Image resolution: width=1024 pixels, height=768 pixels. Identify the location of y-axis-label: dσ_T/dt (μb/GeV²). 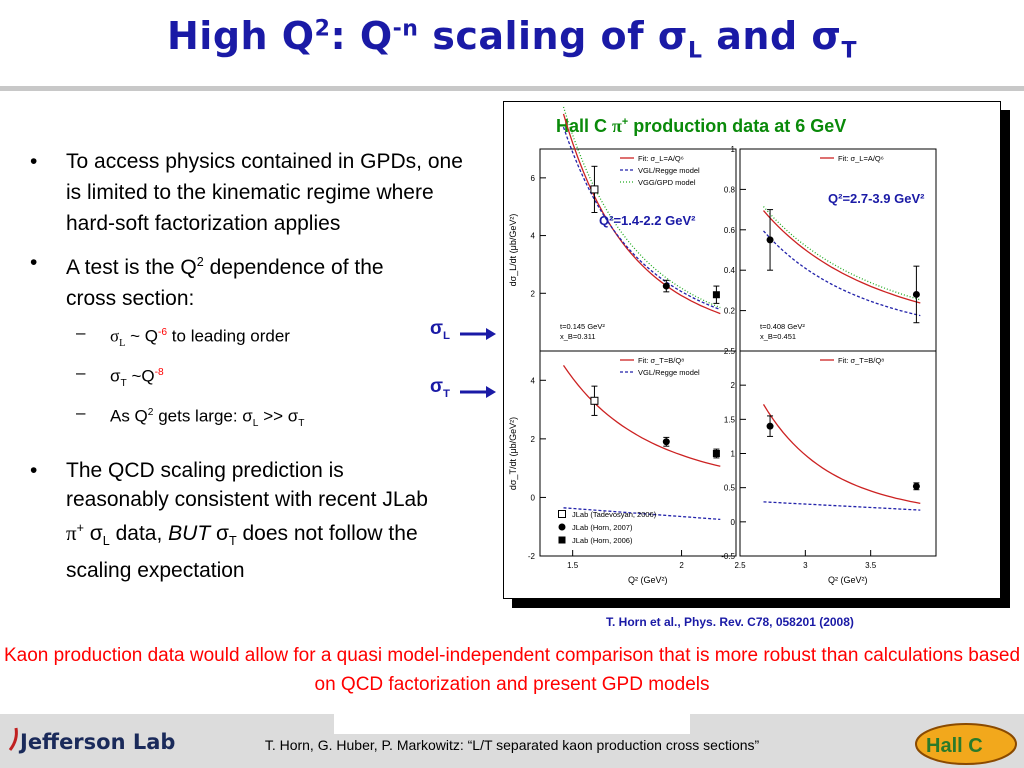
(513, 453).